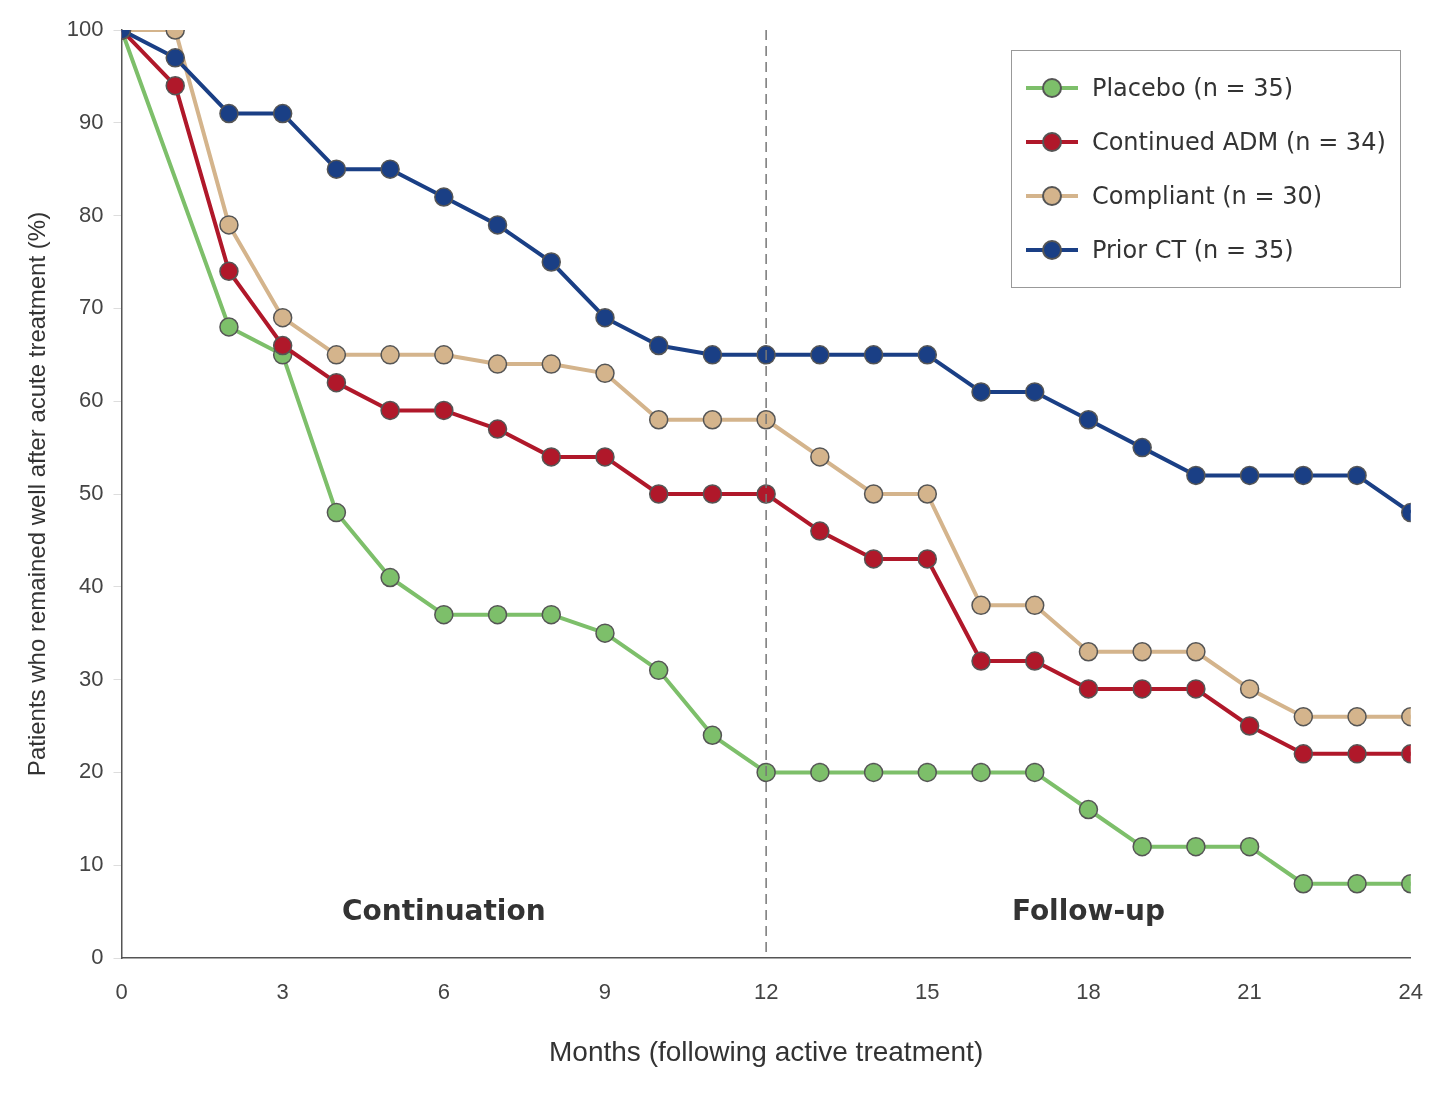 This screenshot has height=1094, width=1437. Describe the element at coordinates (1088, 992) in the screenshot. I see `x-tick-label: 18` at that location.